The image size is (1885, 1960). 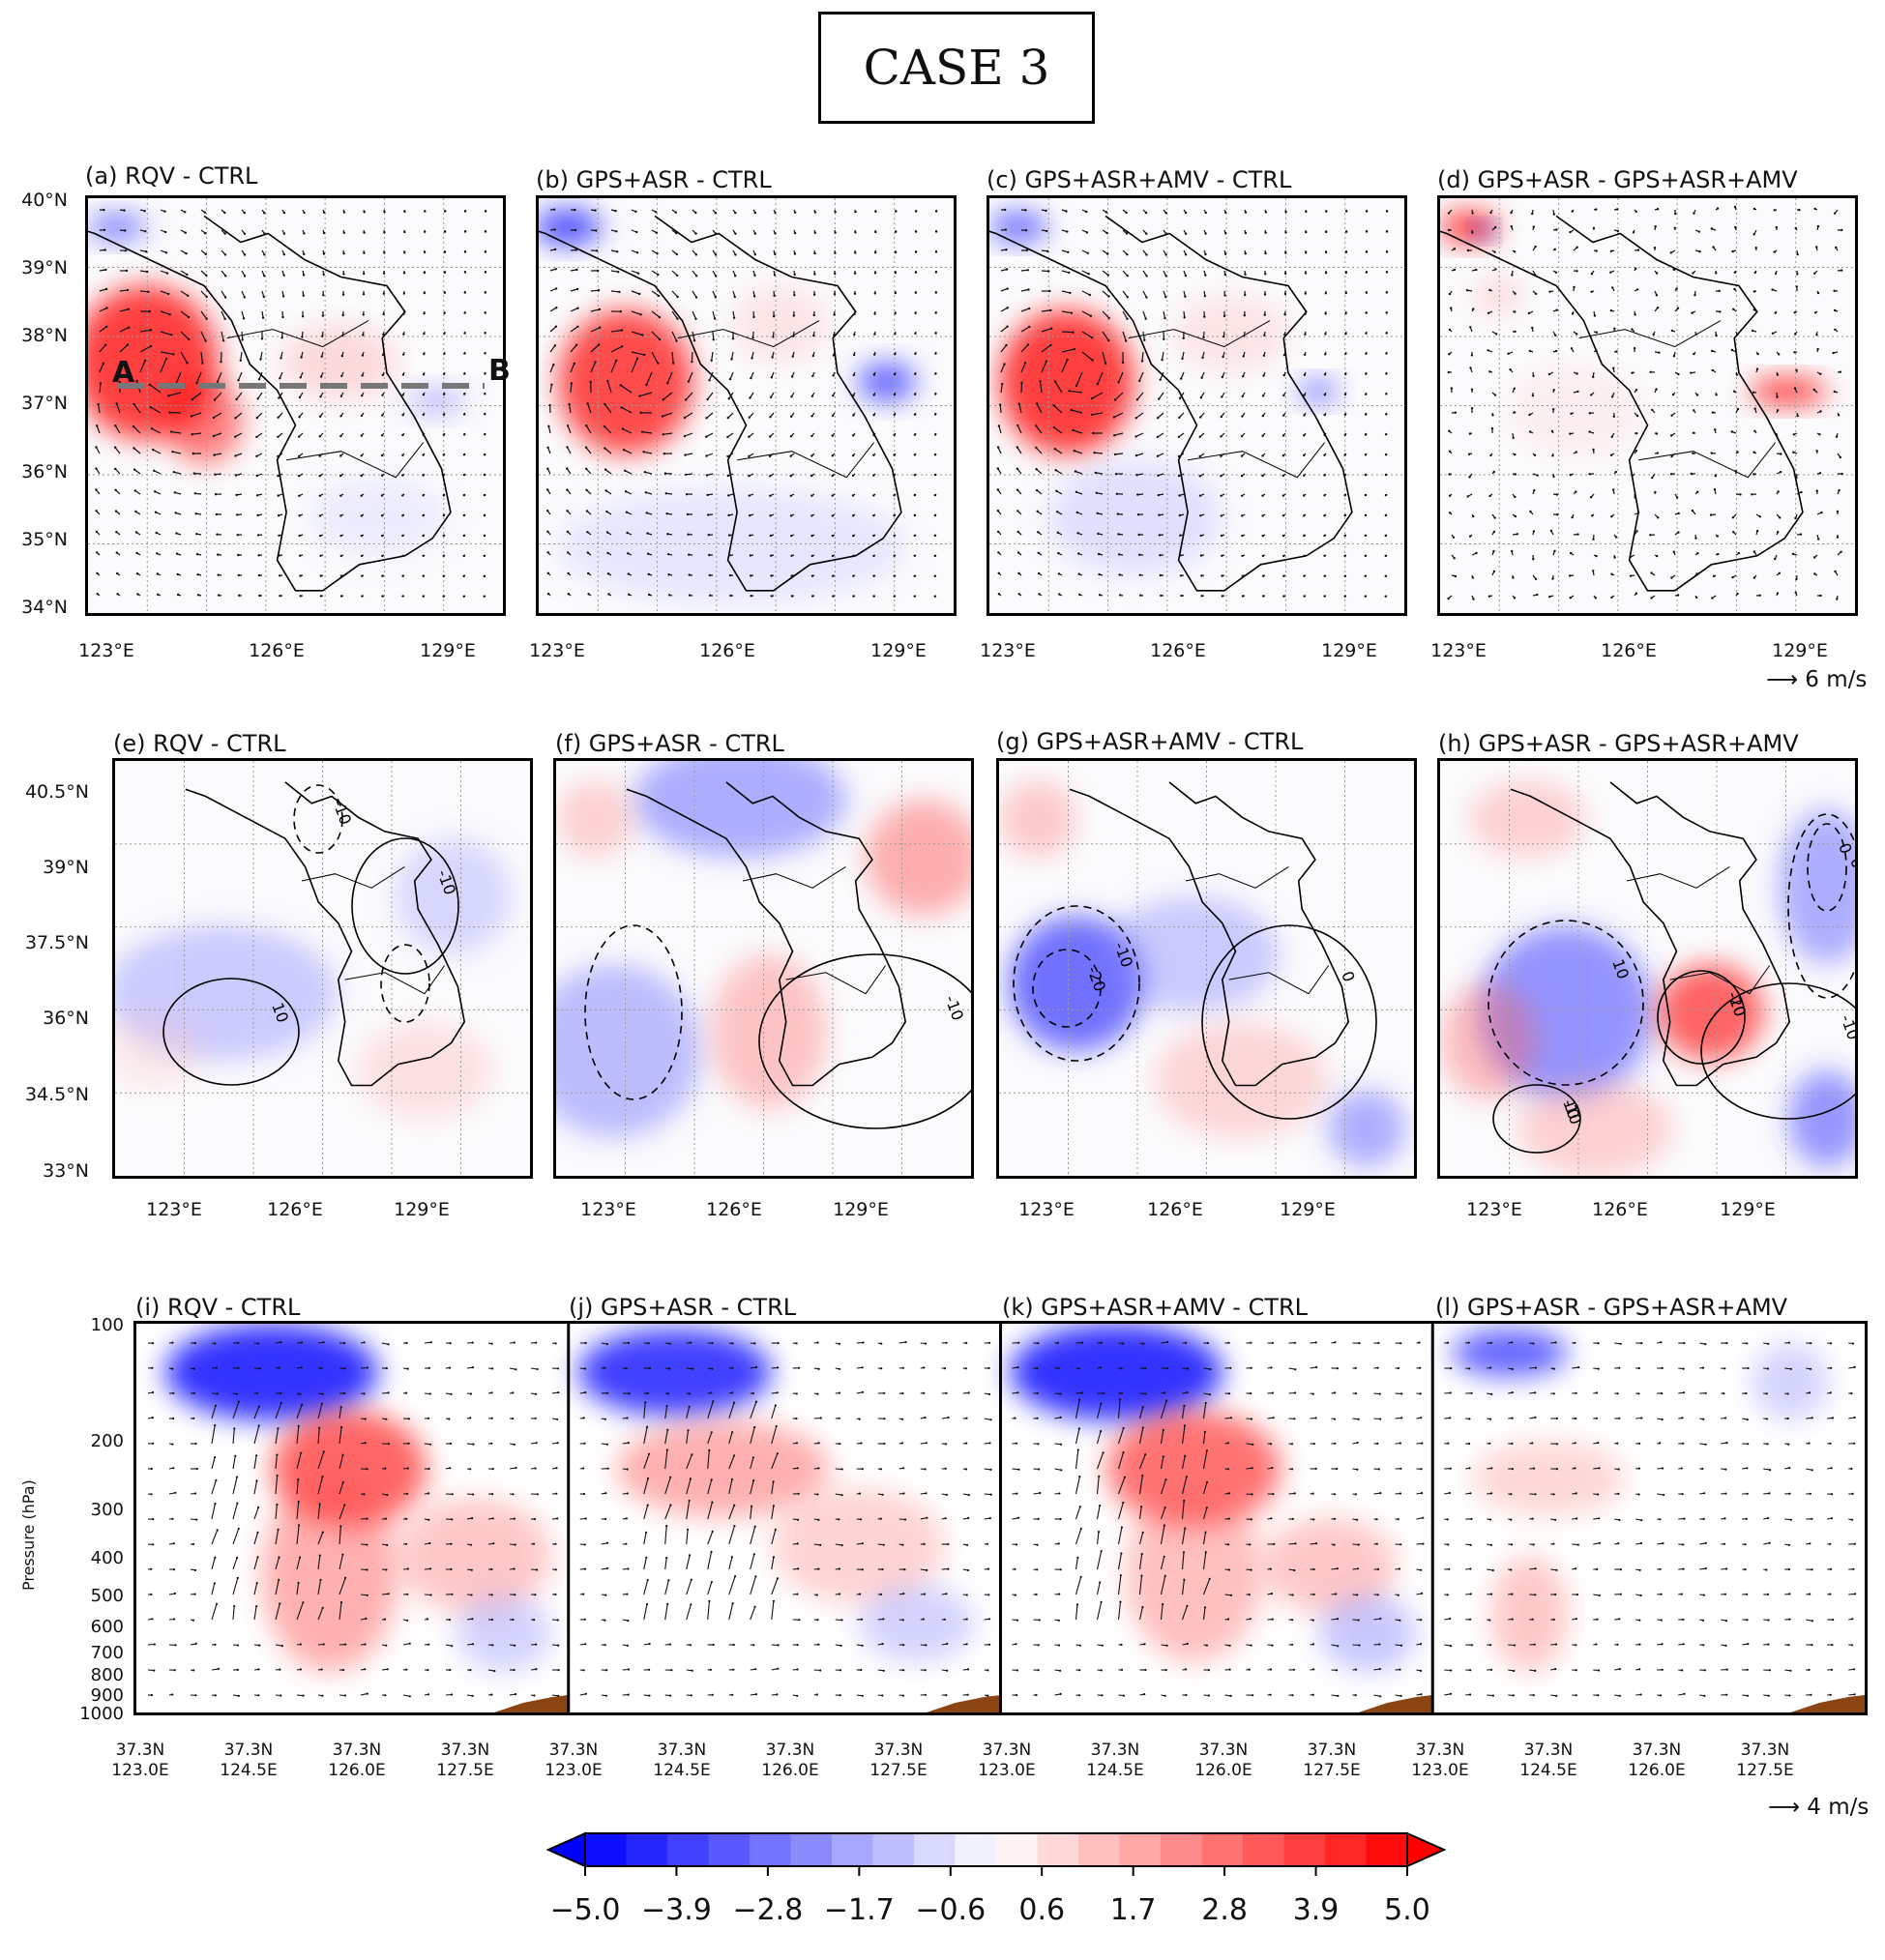 What do you see at coordinates (732, 546) in the screenshot?
I see `anomaly-blob` at bounding box center [732, 546].